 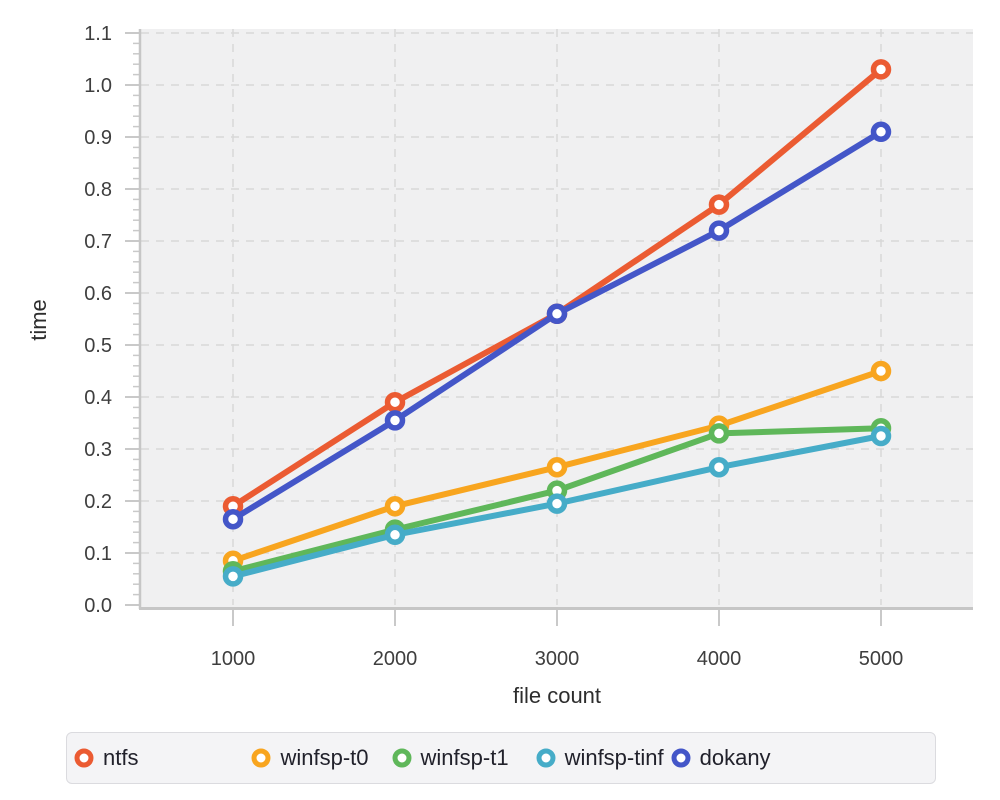 I want to click on series-marker-winfsp-t1, so click(x=719, y=433).